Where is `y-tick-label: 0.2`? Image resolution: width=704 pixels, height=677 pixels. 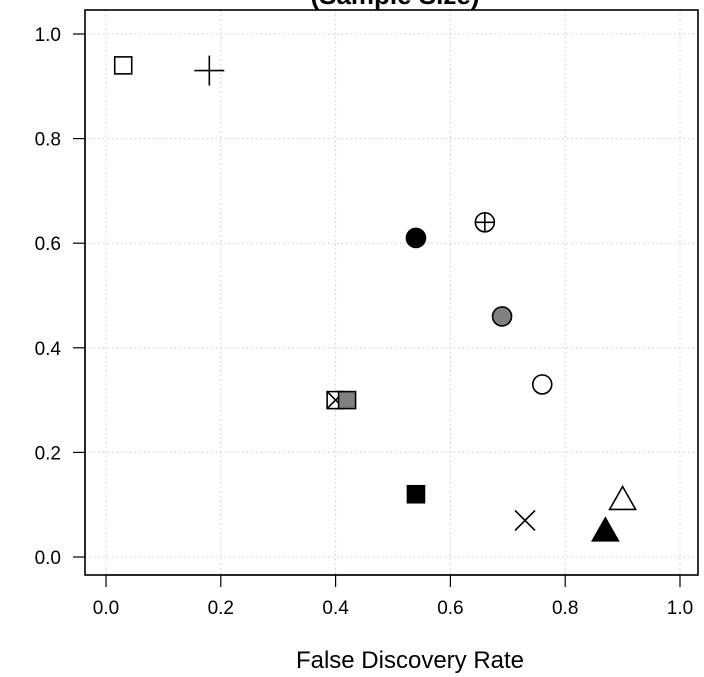 y-tick-label: 0.2 is located at coordinates (48, 453).